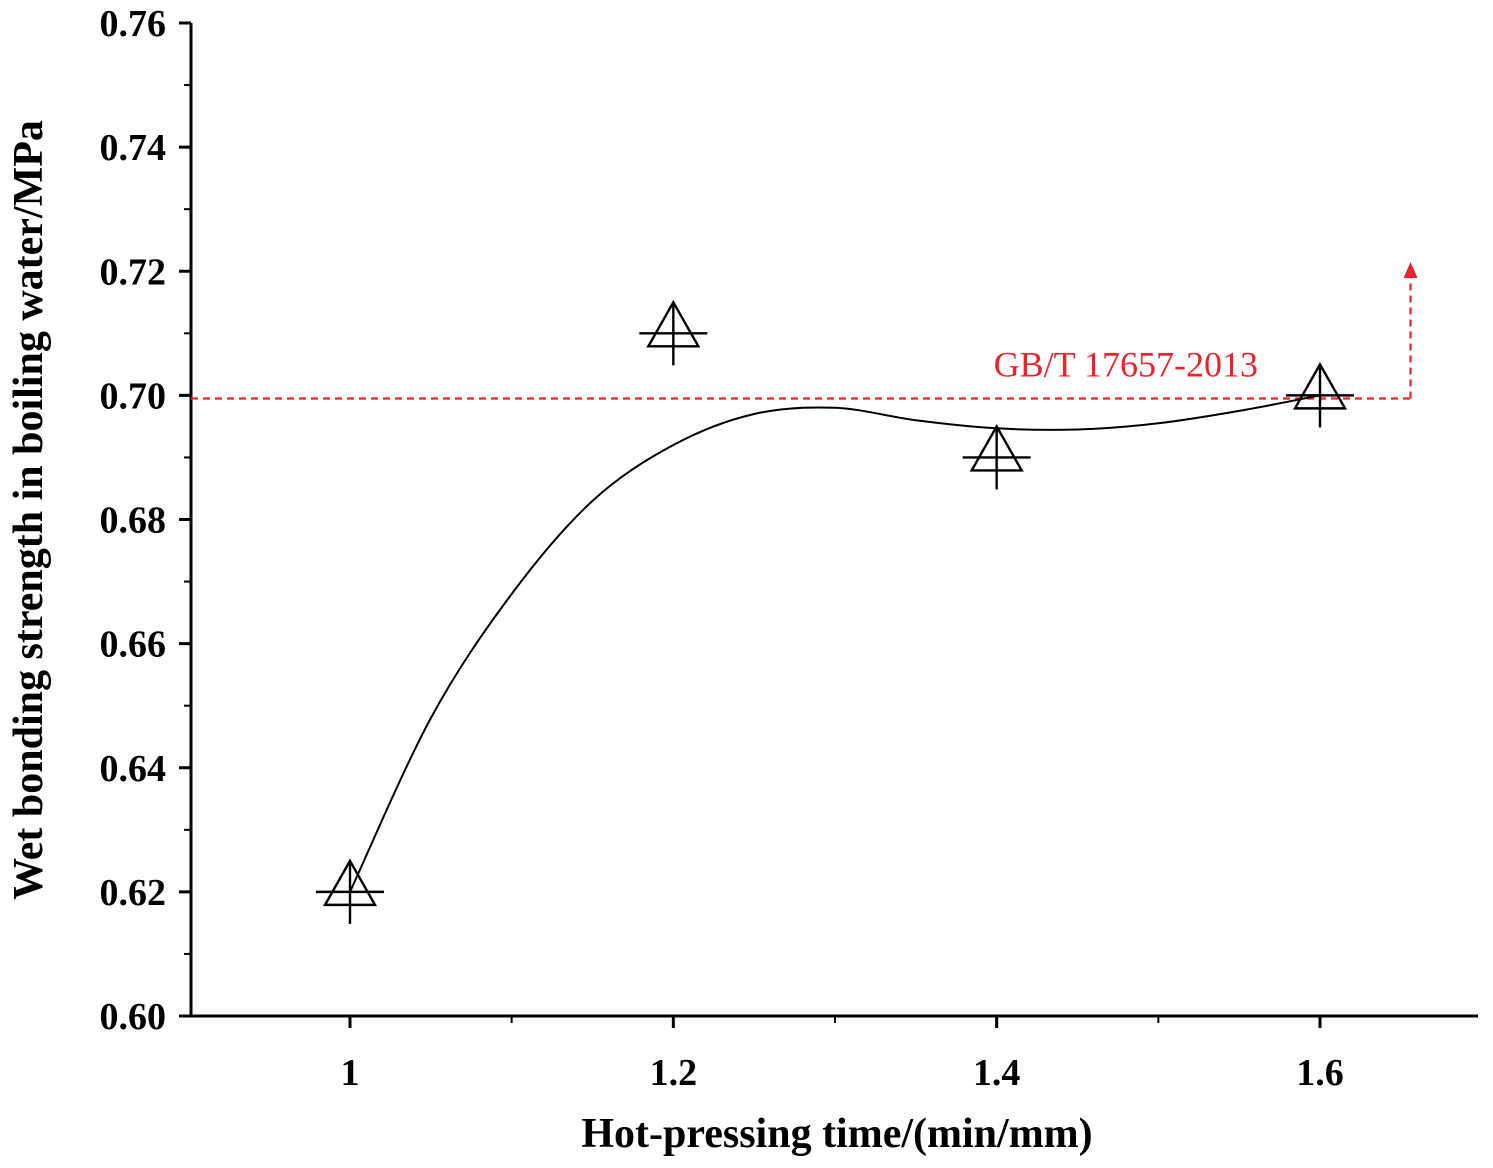 This screenshot has height=1168, width=1493. Describe the element at coordinates (133, 645) in the screenshot. I see `y-tick-label: 0.66` at that location.